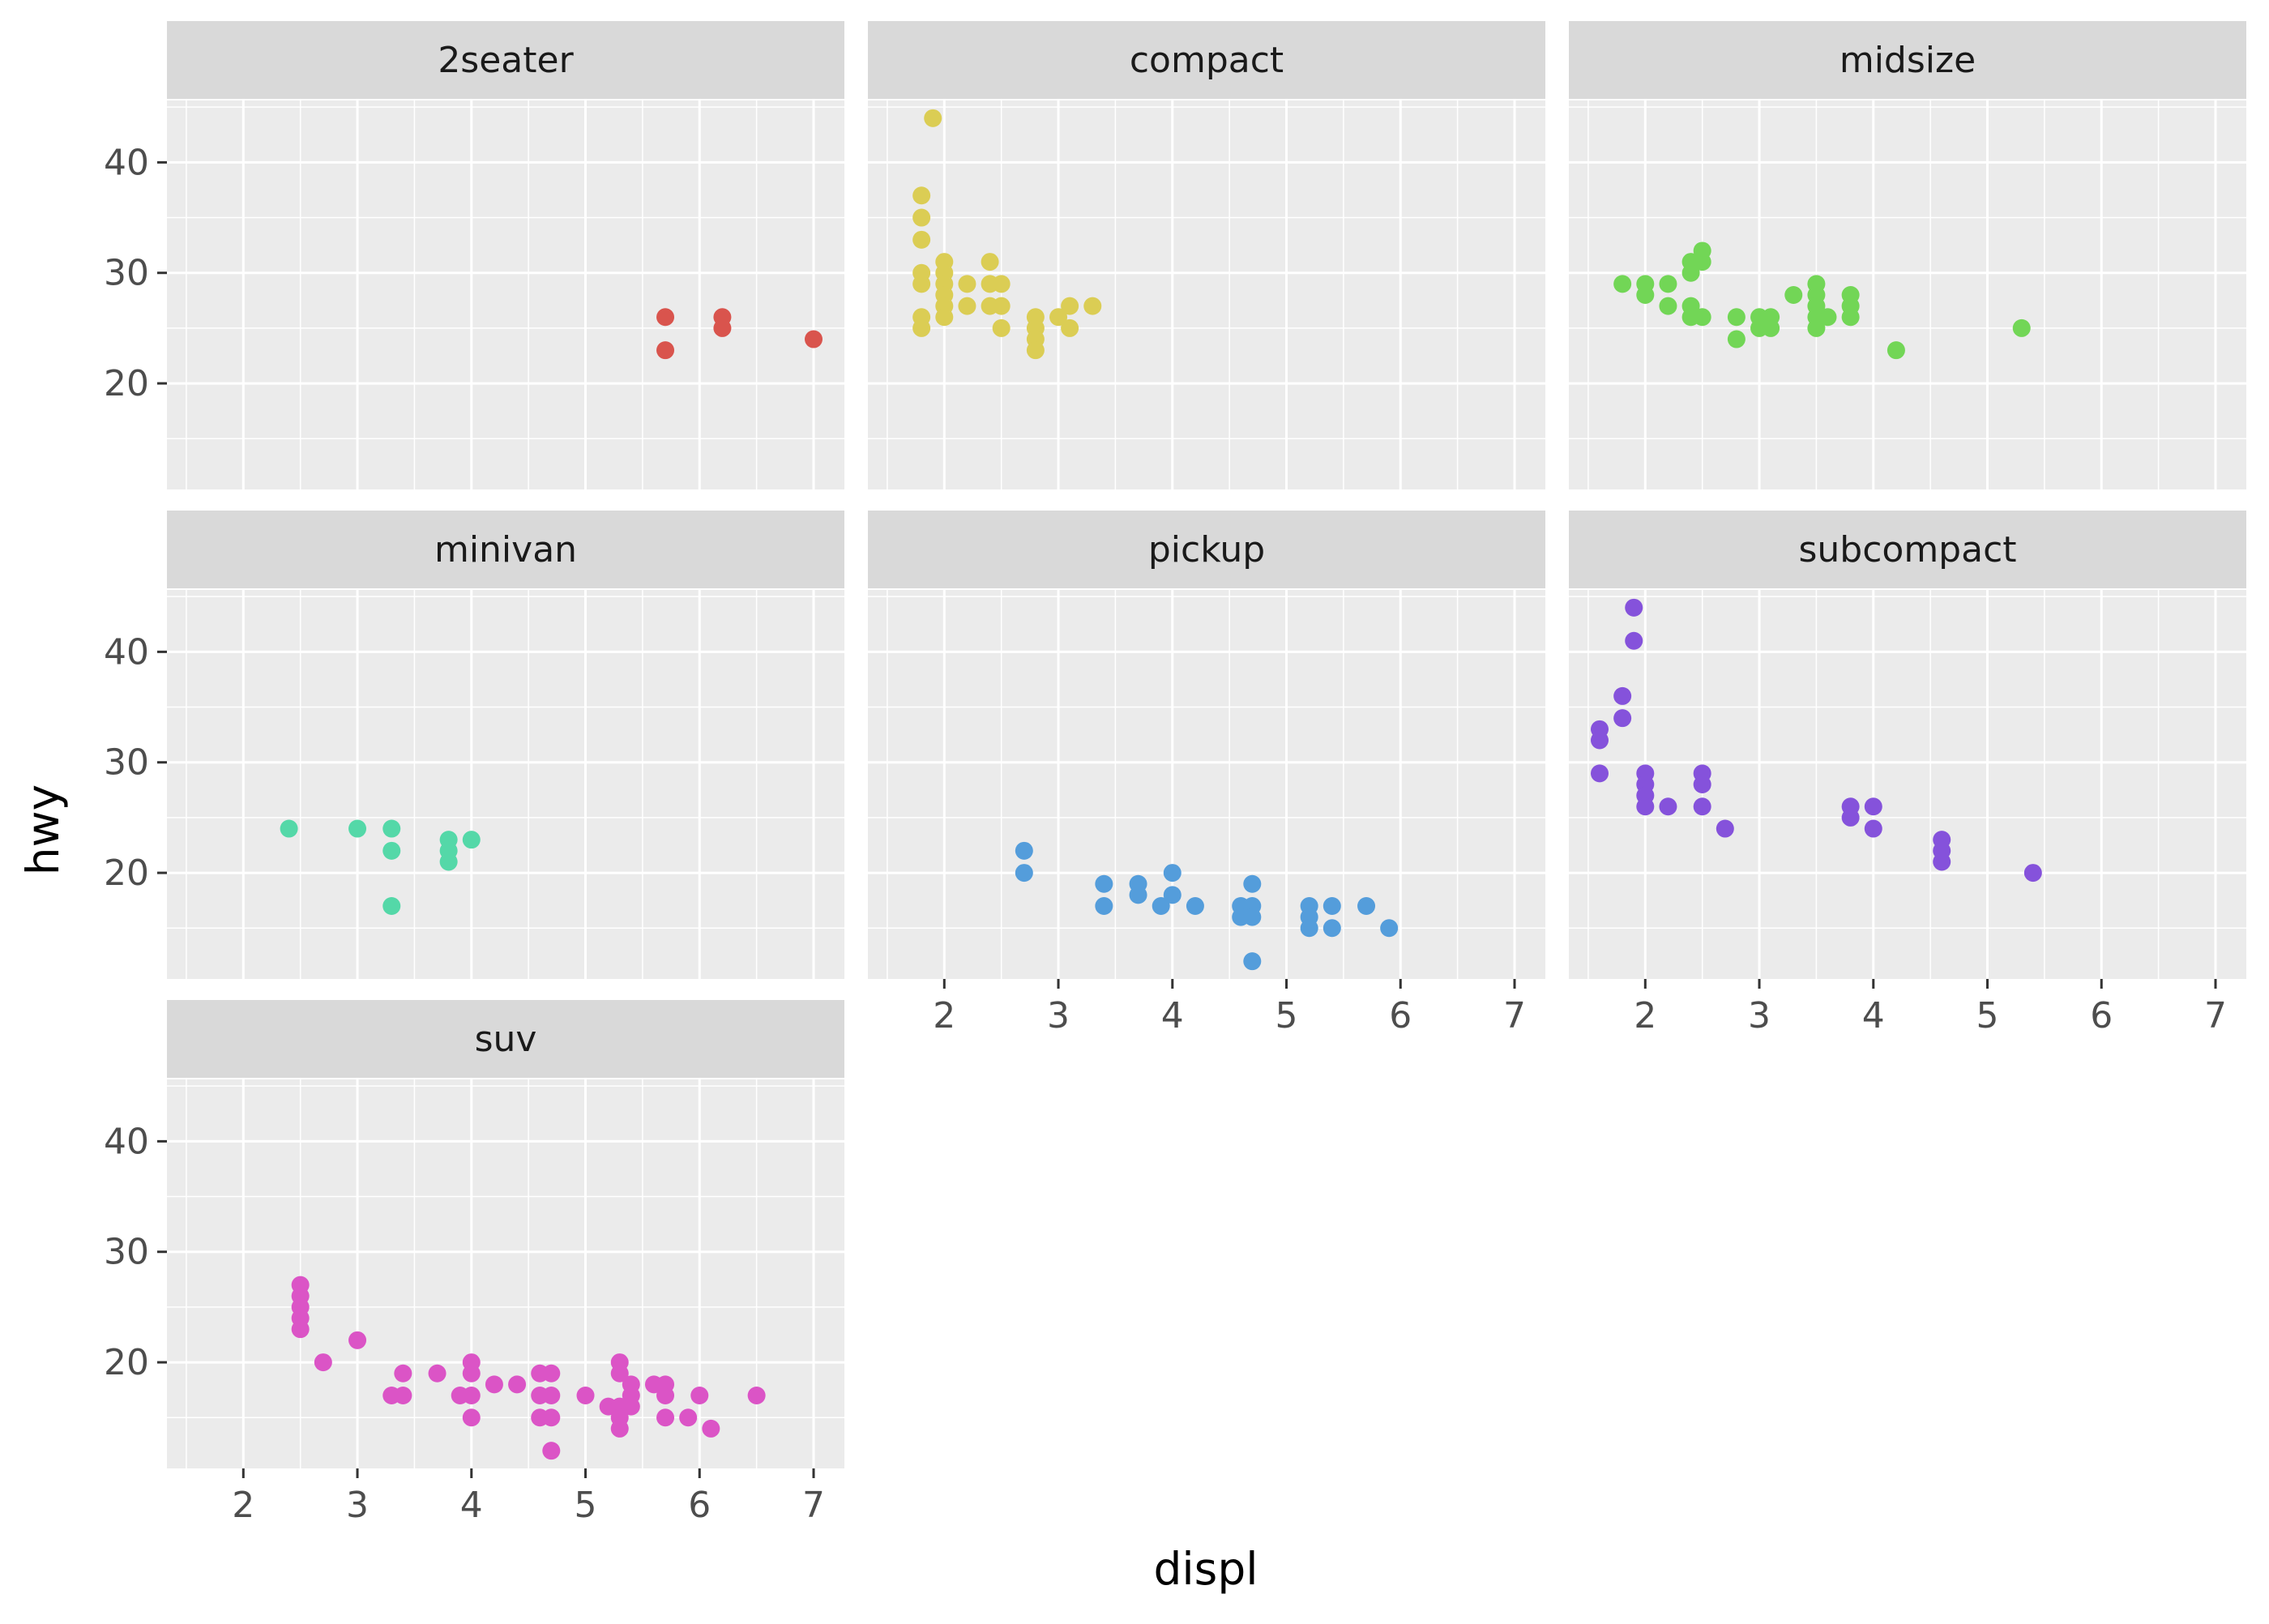 The image size is (2269, 1624). I want to click on panel-midsize: midsize, so click(1908, 255).